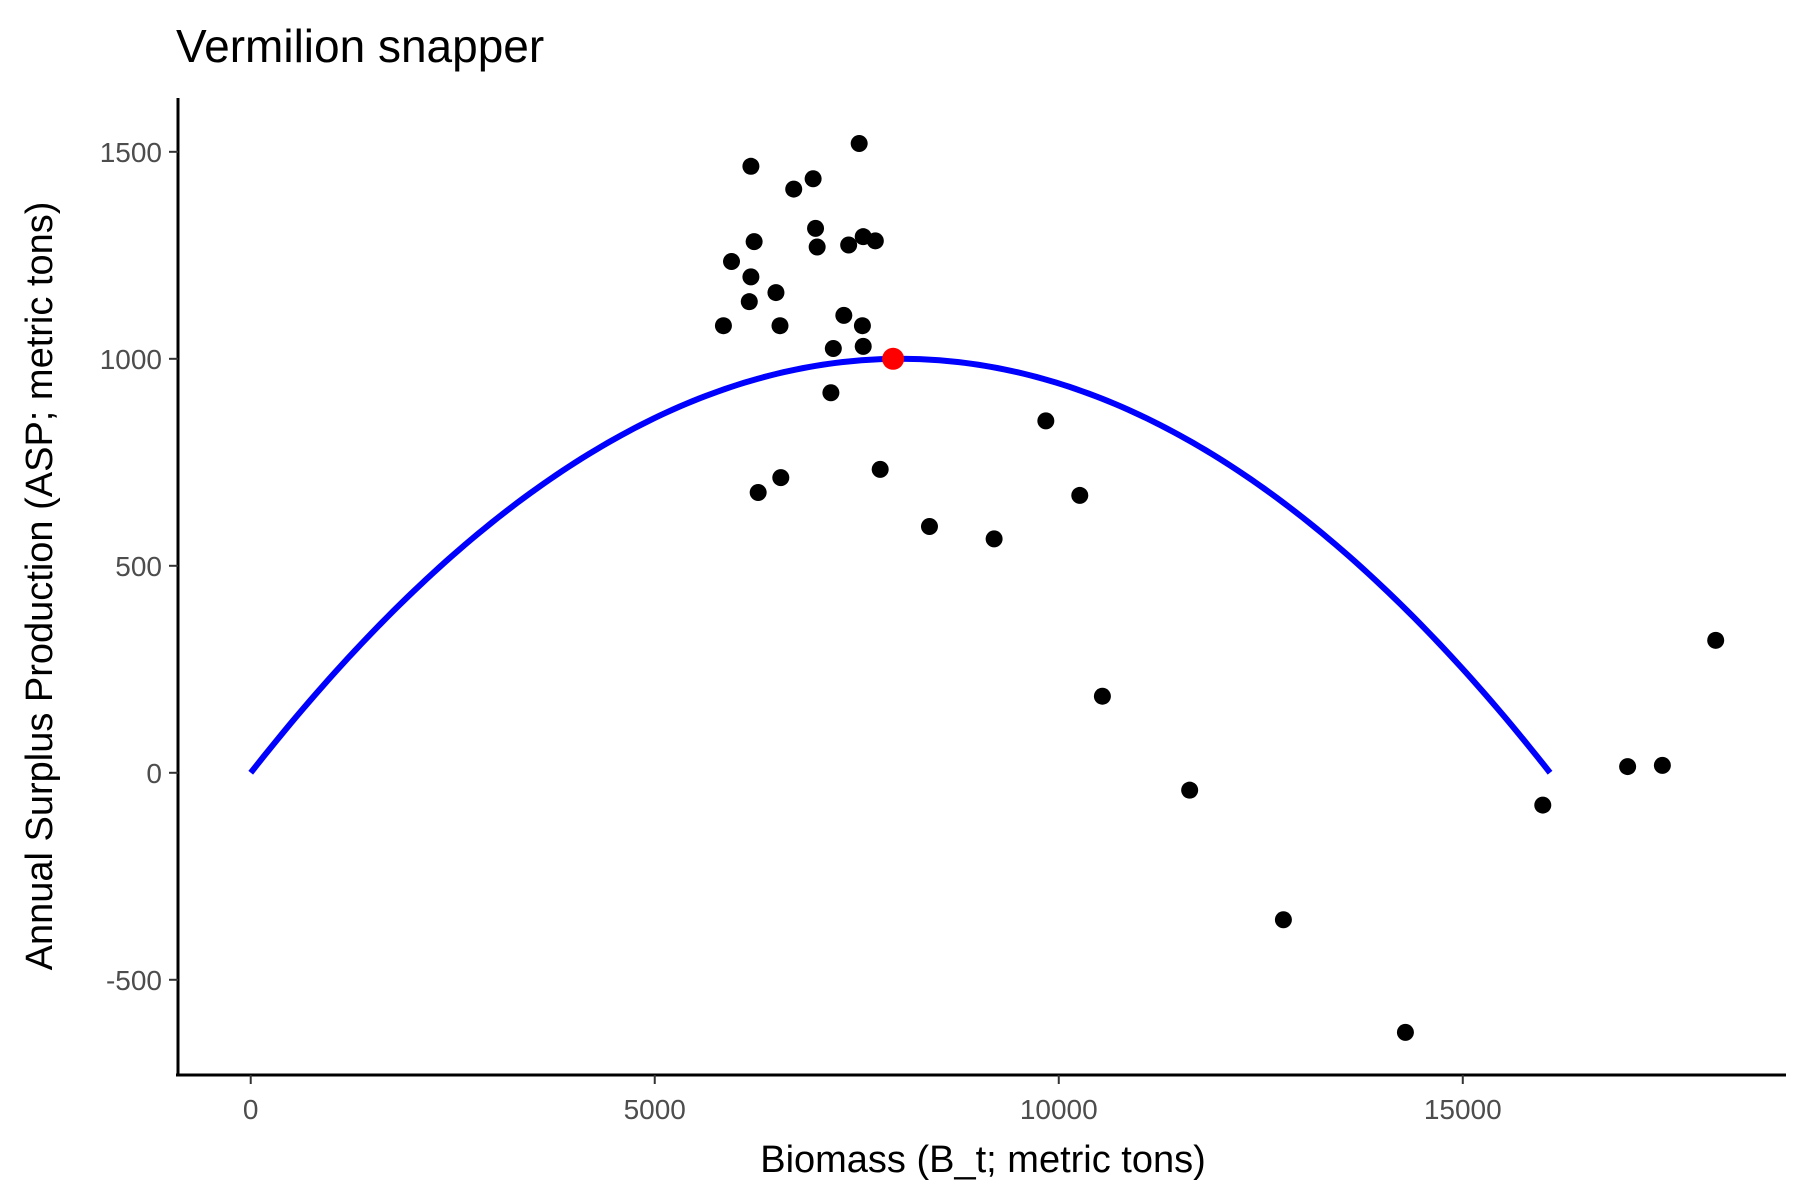  I want to click on y-tick-label: 0, so click(154, 773).